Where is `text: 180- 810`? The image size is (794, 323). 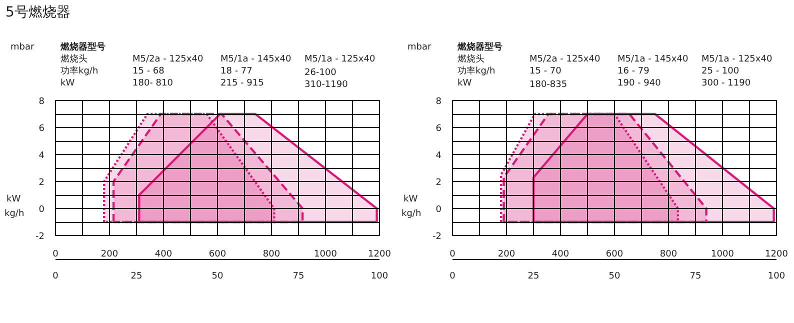 text: 180- 810 is located at coordinates (153, 83).